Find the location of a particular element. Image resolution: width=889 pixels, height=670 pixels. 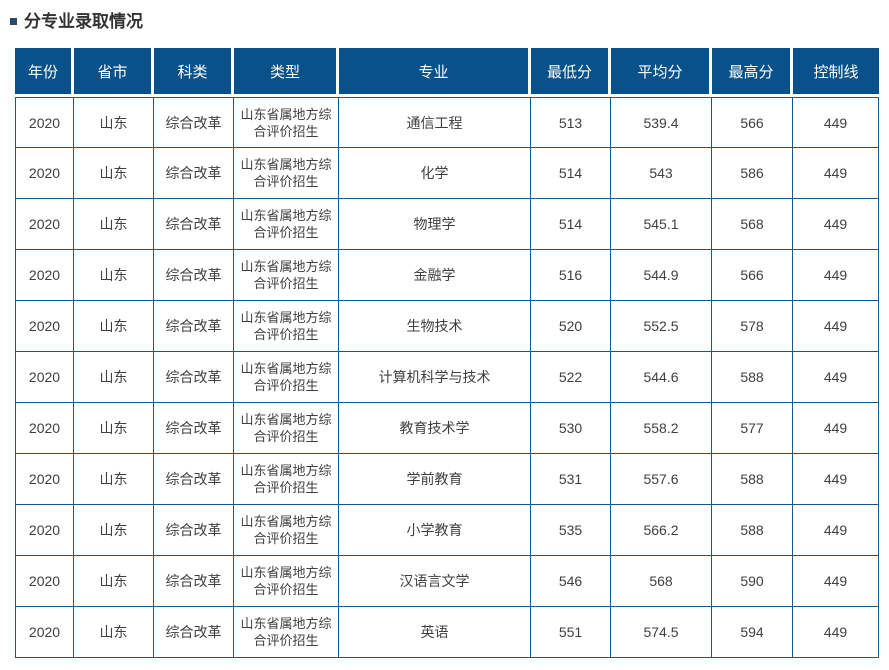

cell-major: 汉语言文学 is located at coordinates (435, 581).